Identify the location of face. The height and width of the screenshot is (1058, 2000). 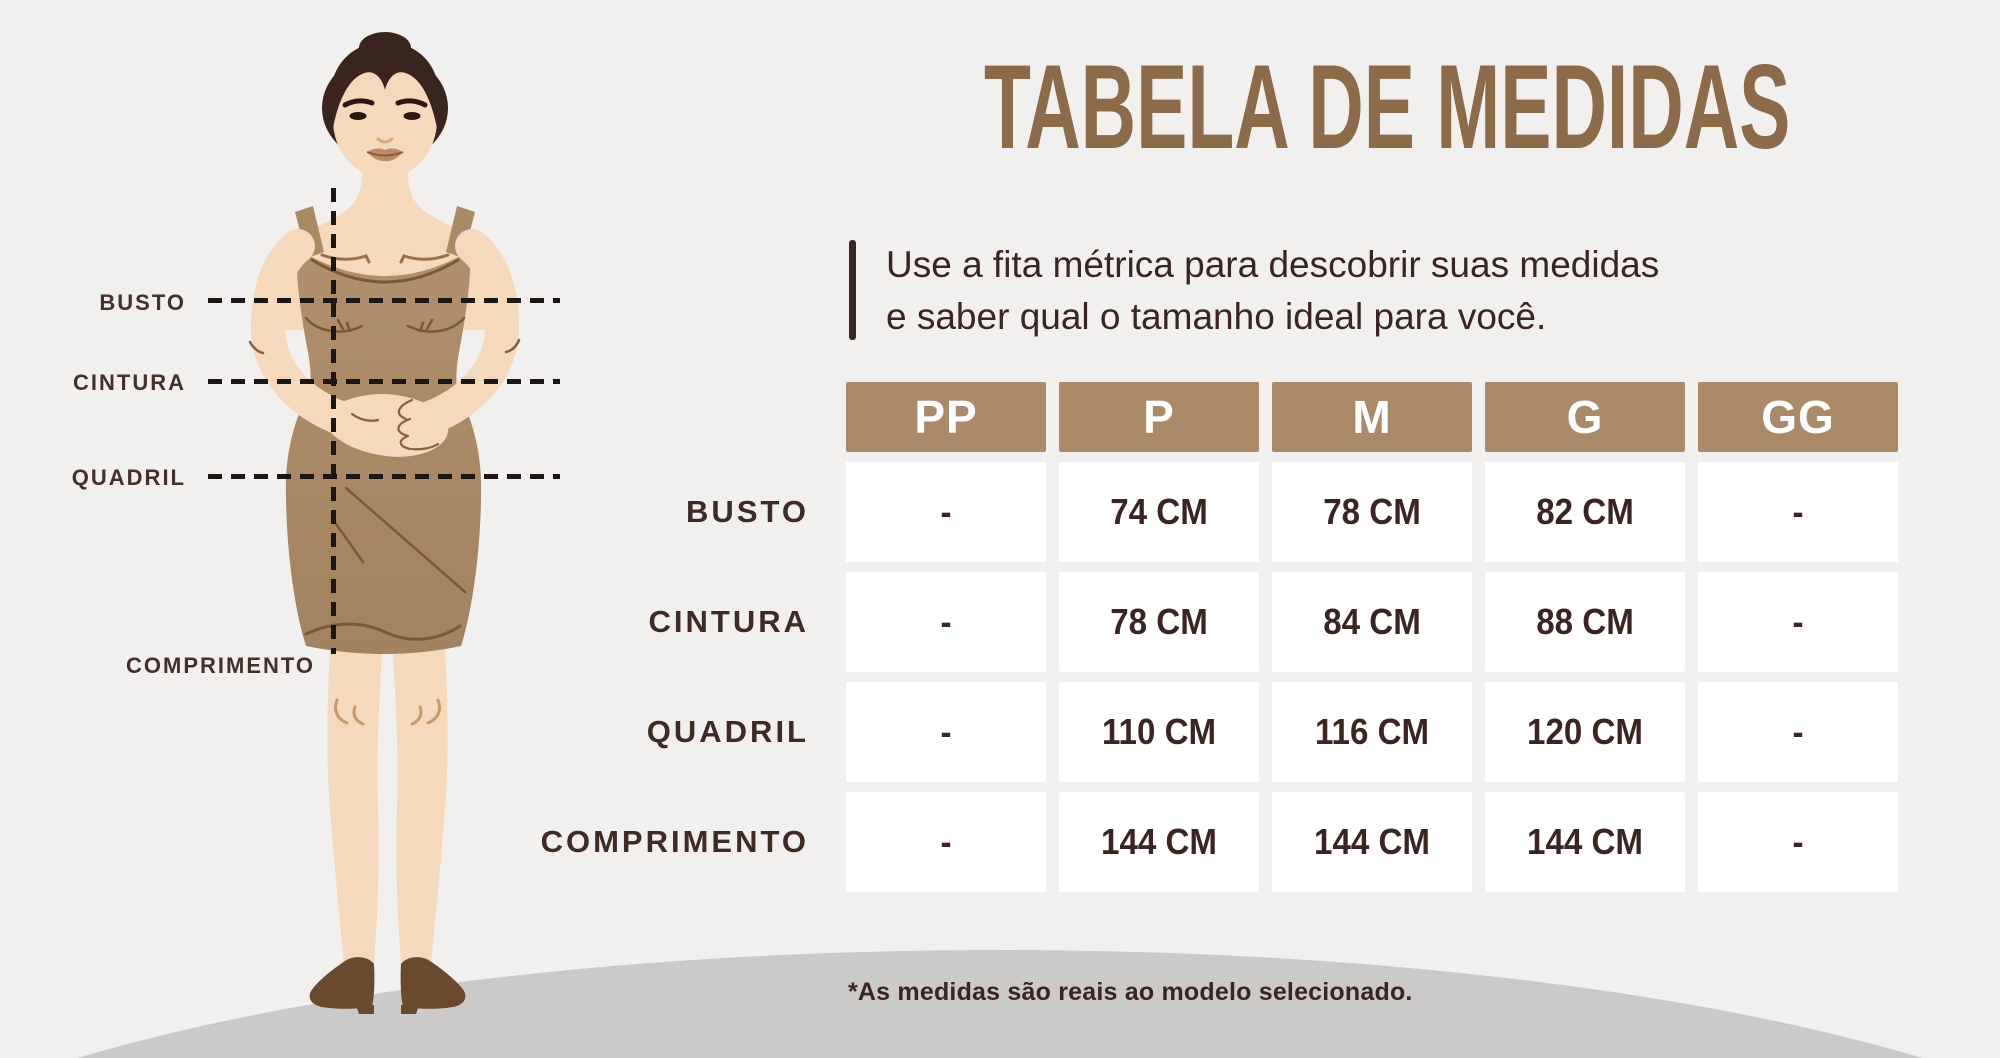
(385, 110).